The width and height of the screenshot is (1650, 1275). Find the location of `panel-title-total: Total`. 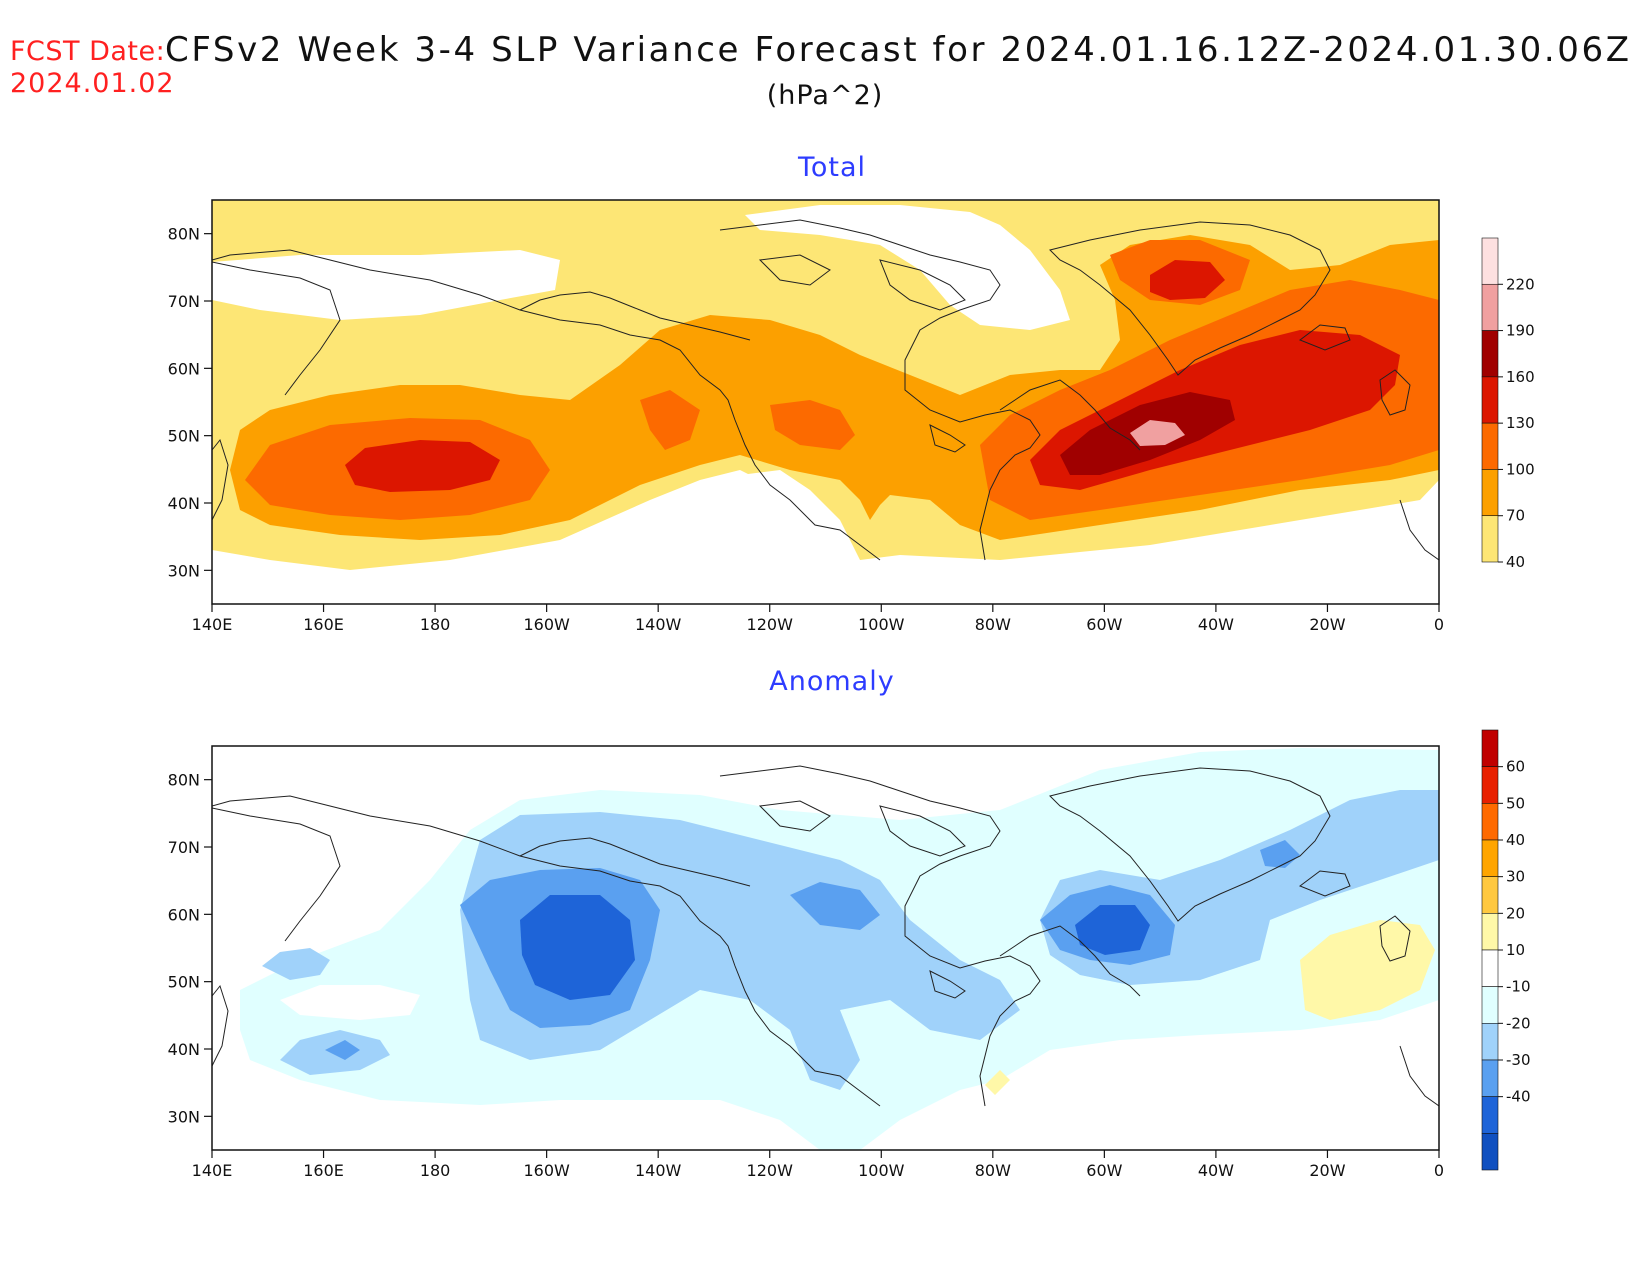

panel-title-total: Total is located at coordinates (832, 167).